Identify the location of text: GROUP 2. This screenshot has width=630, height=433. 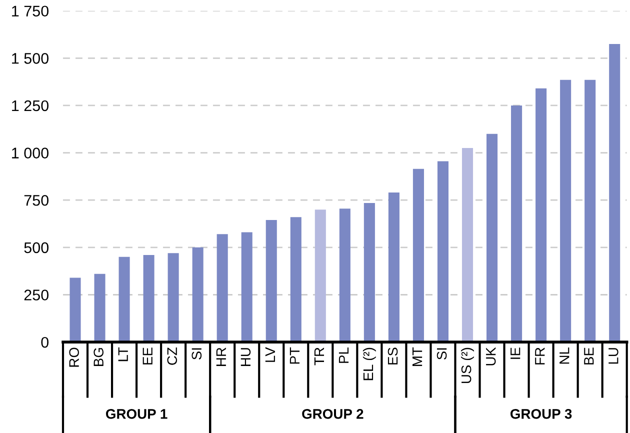
(333, 414).